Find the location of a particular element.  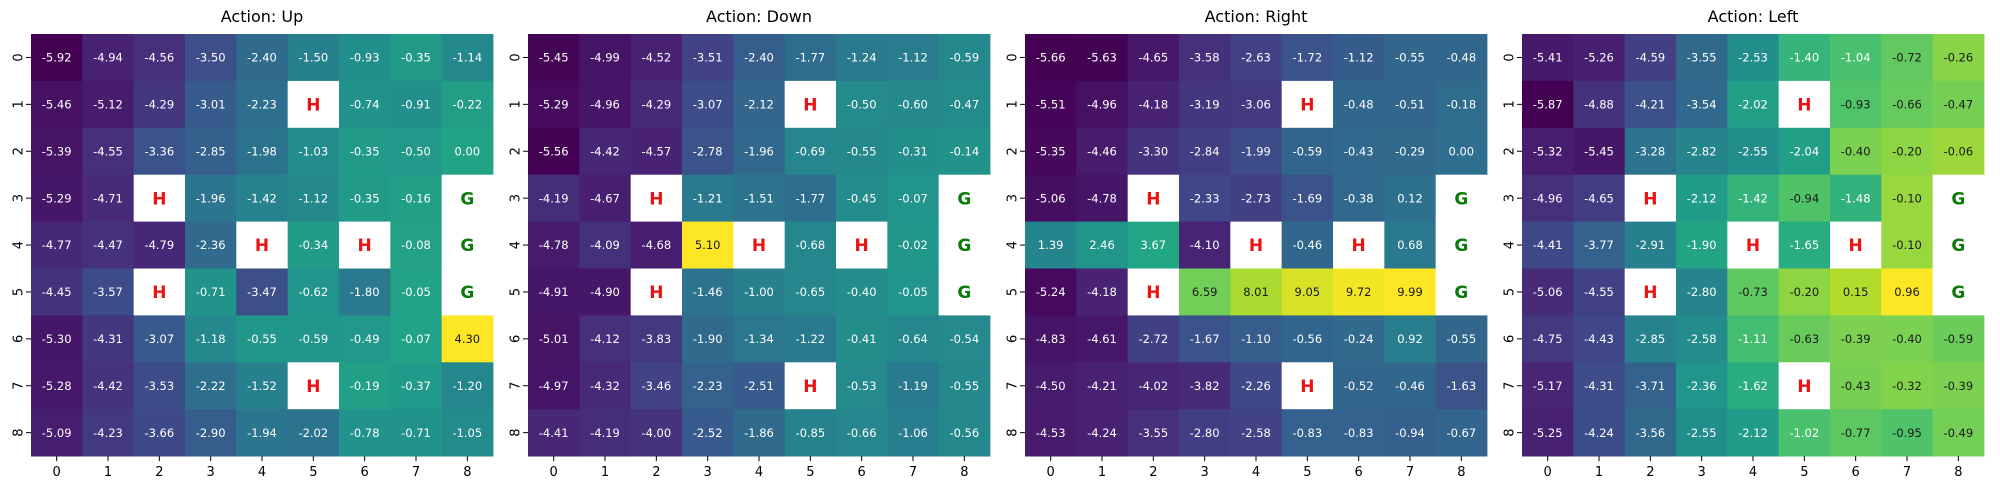

x-tick-label: 0 is located at coordinates (57, 472).